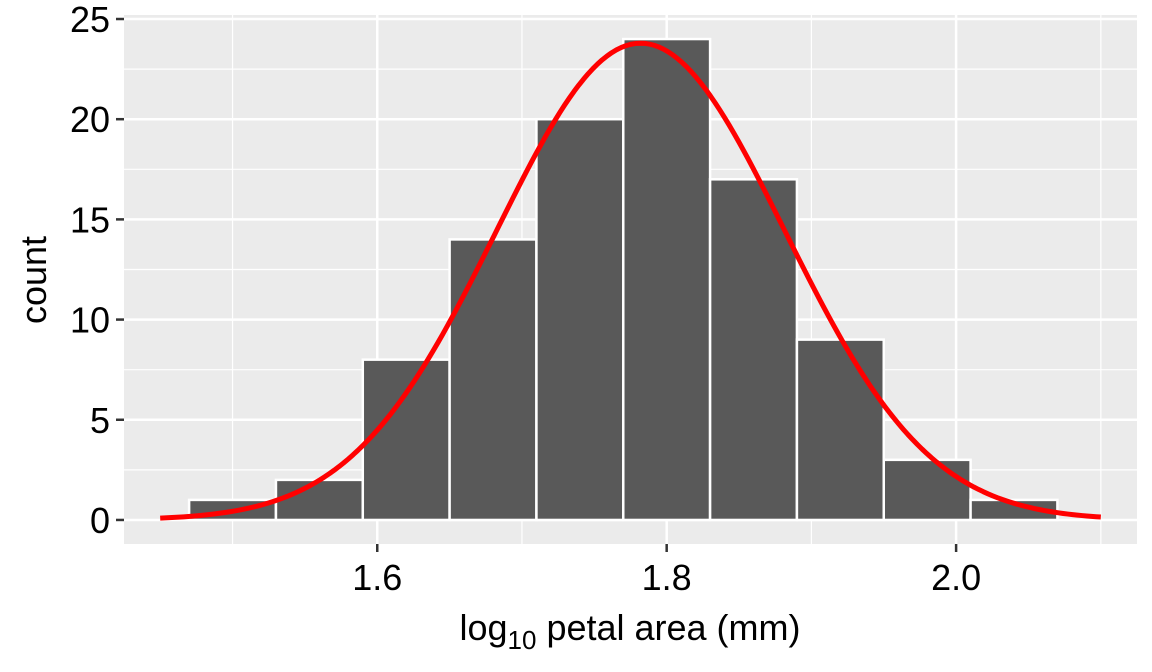  Describe the element at coordinates (377, 577) in the screenshot. I see `x-tick-label: 1.6` at that location.